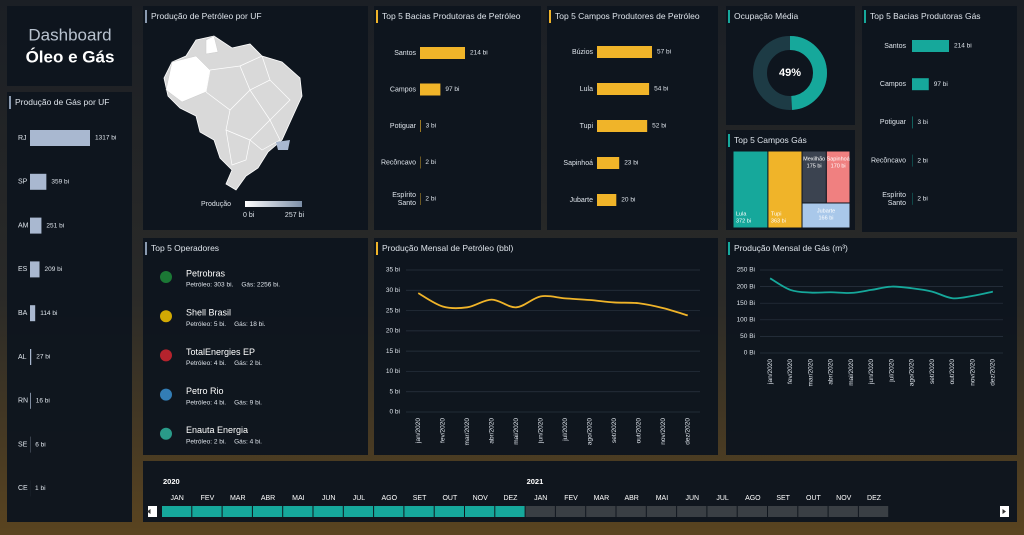 The image size is (1024, 535). I want to click on x-tick-label: dez/2020, so click(687, 431).